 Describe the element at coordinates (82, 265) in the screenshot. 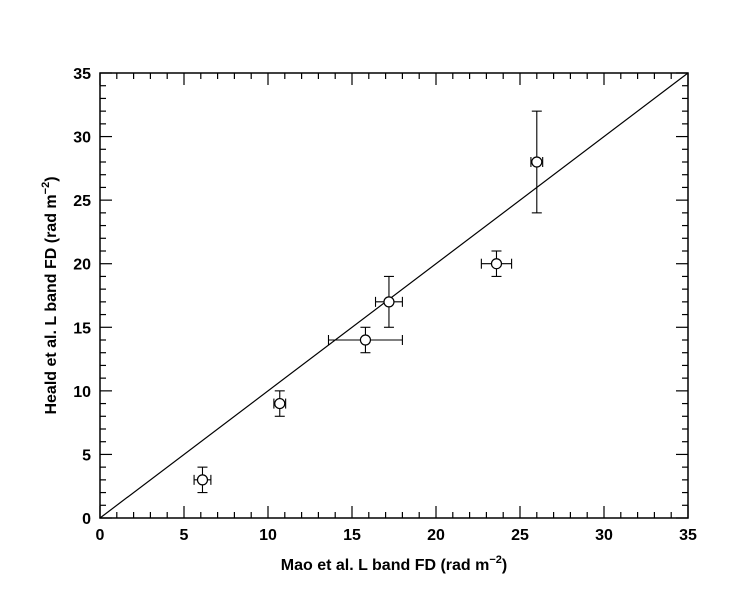

I see `y-tick-label: 20` at that location.